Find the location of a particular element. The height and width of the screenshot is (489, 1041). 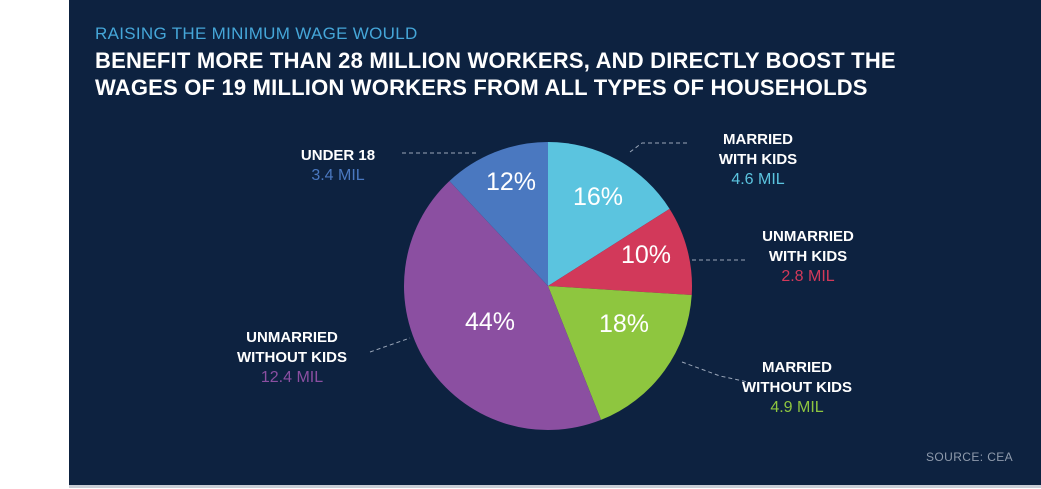

slice-percent-label-4: 12% is located at coordinates (511, 182).